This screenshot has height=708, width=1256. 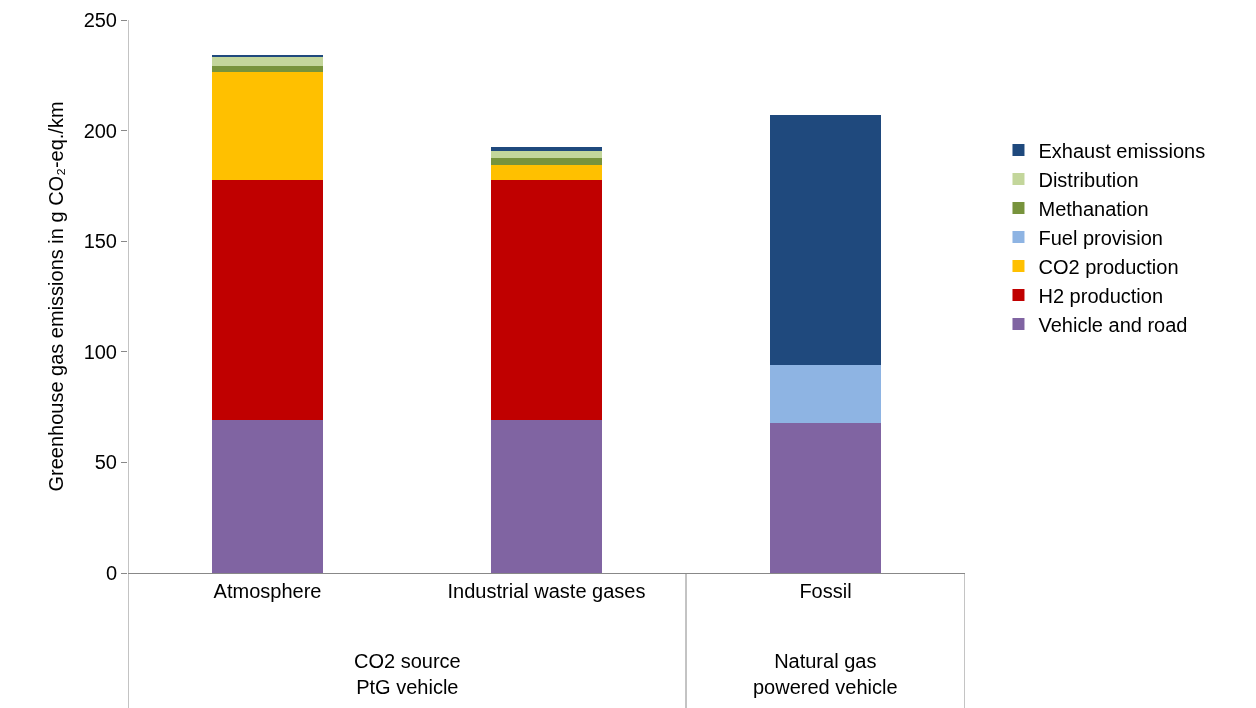 I want to click on y-tick-label: 50, so click(x=105, y=462).